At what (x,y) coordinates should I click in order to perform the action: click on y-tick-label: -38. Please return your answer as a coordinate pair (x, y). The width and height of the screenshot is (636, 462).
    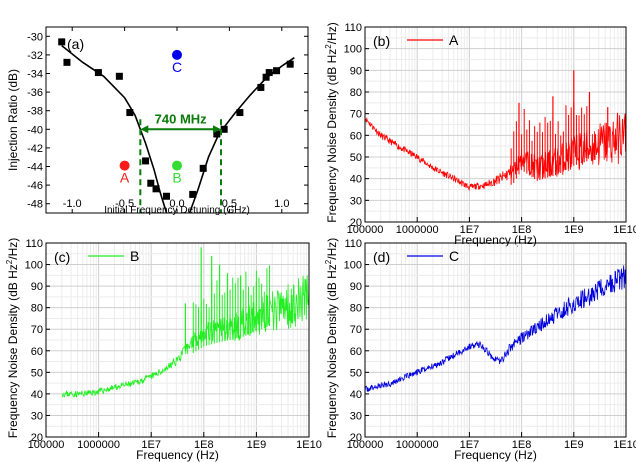
    Looking at the image, I should click on (35, 112).